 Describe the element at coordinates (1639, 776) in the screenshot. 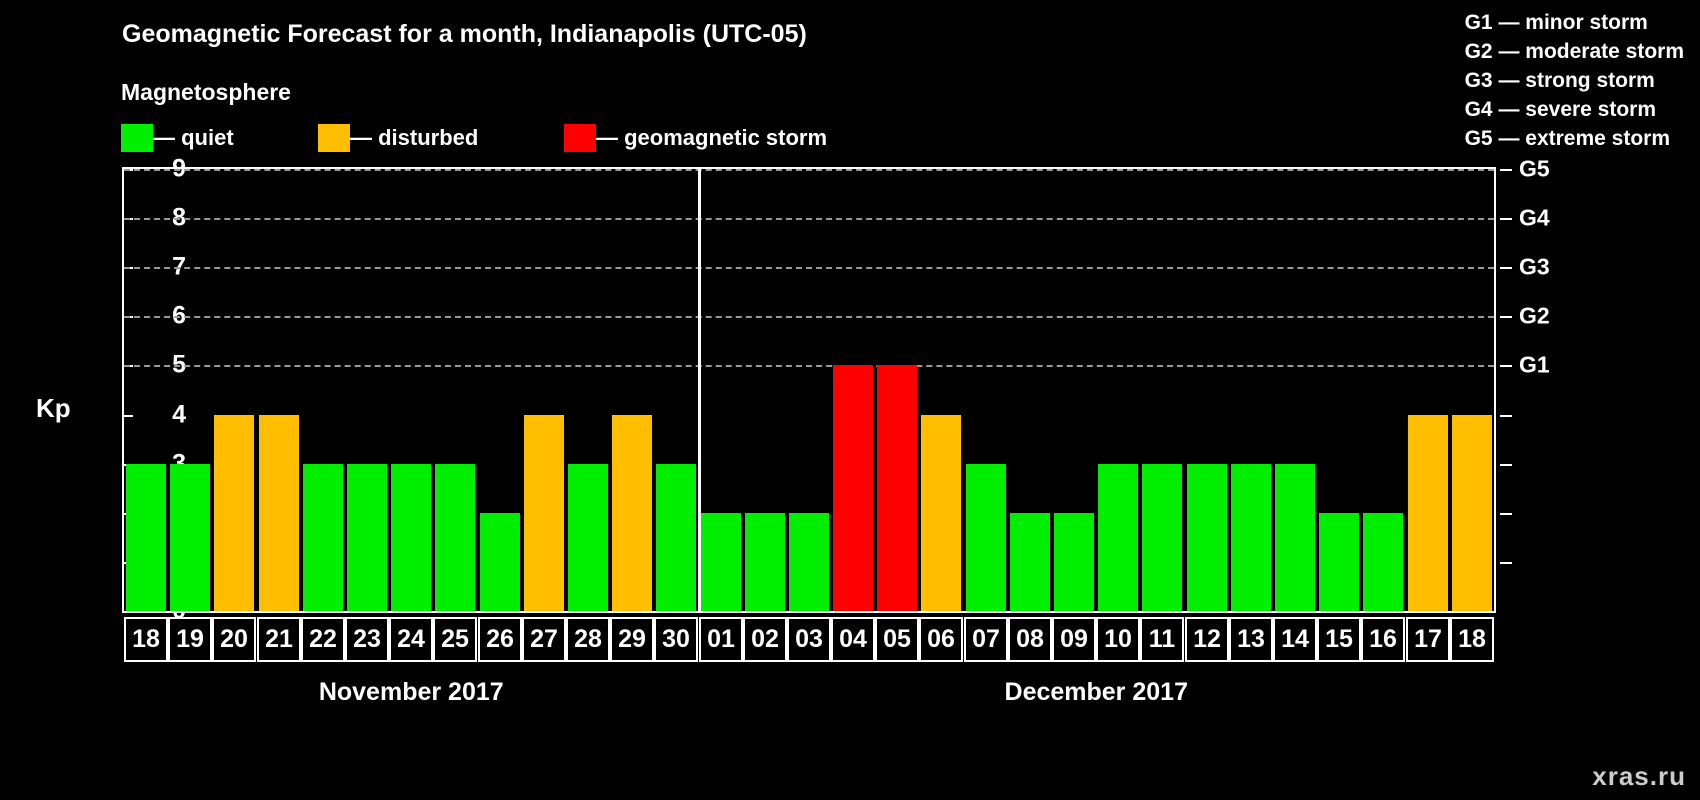

I see `watermark: xras.ru` at that location.